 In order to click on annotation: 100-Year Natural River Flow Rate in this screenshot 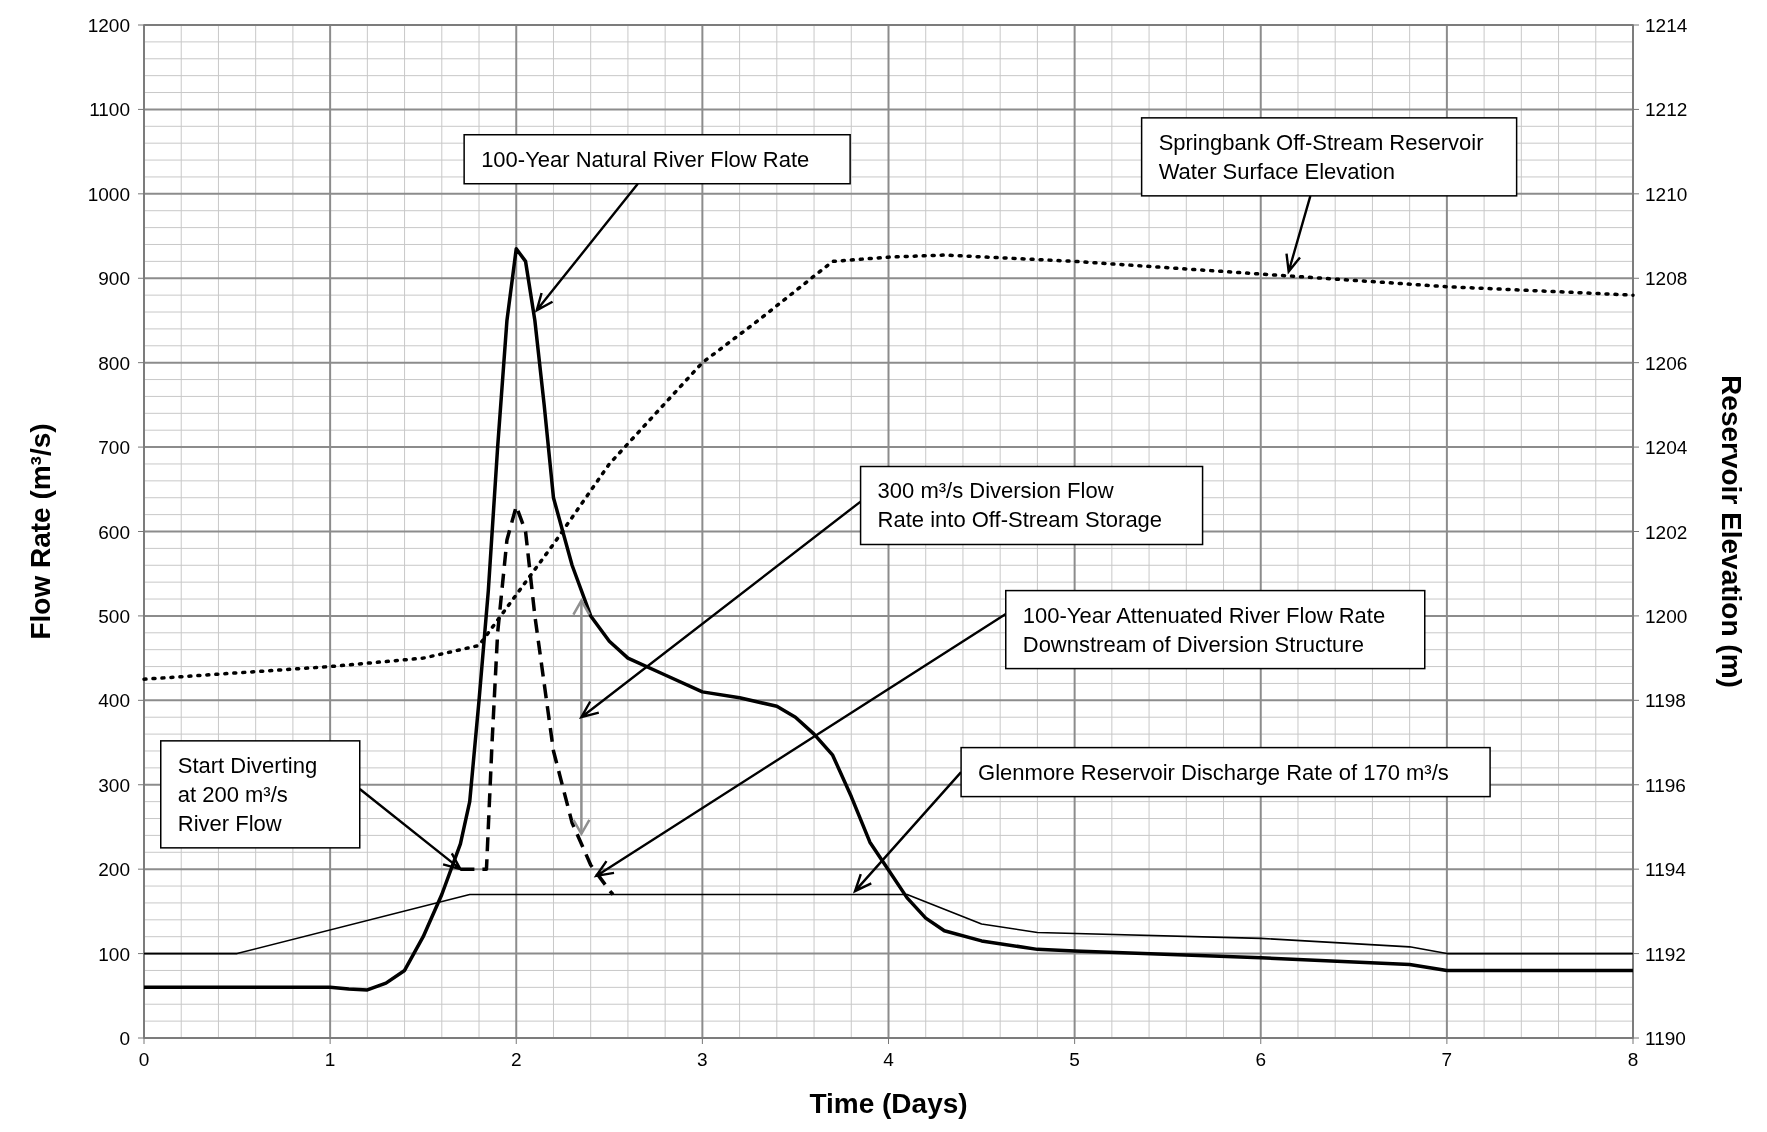, I will do `click(645, 159)`.